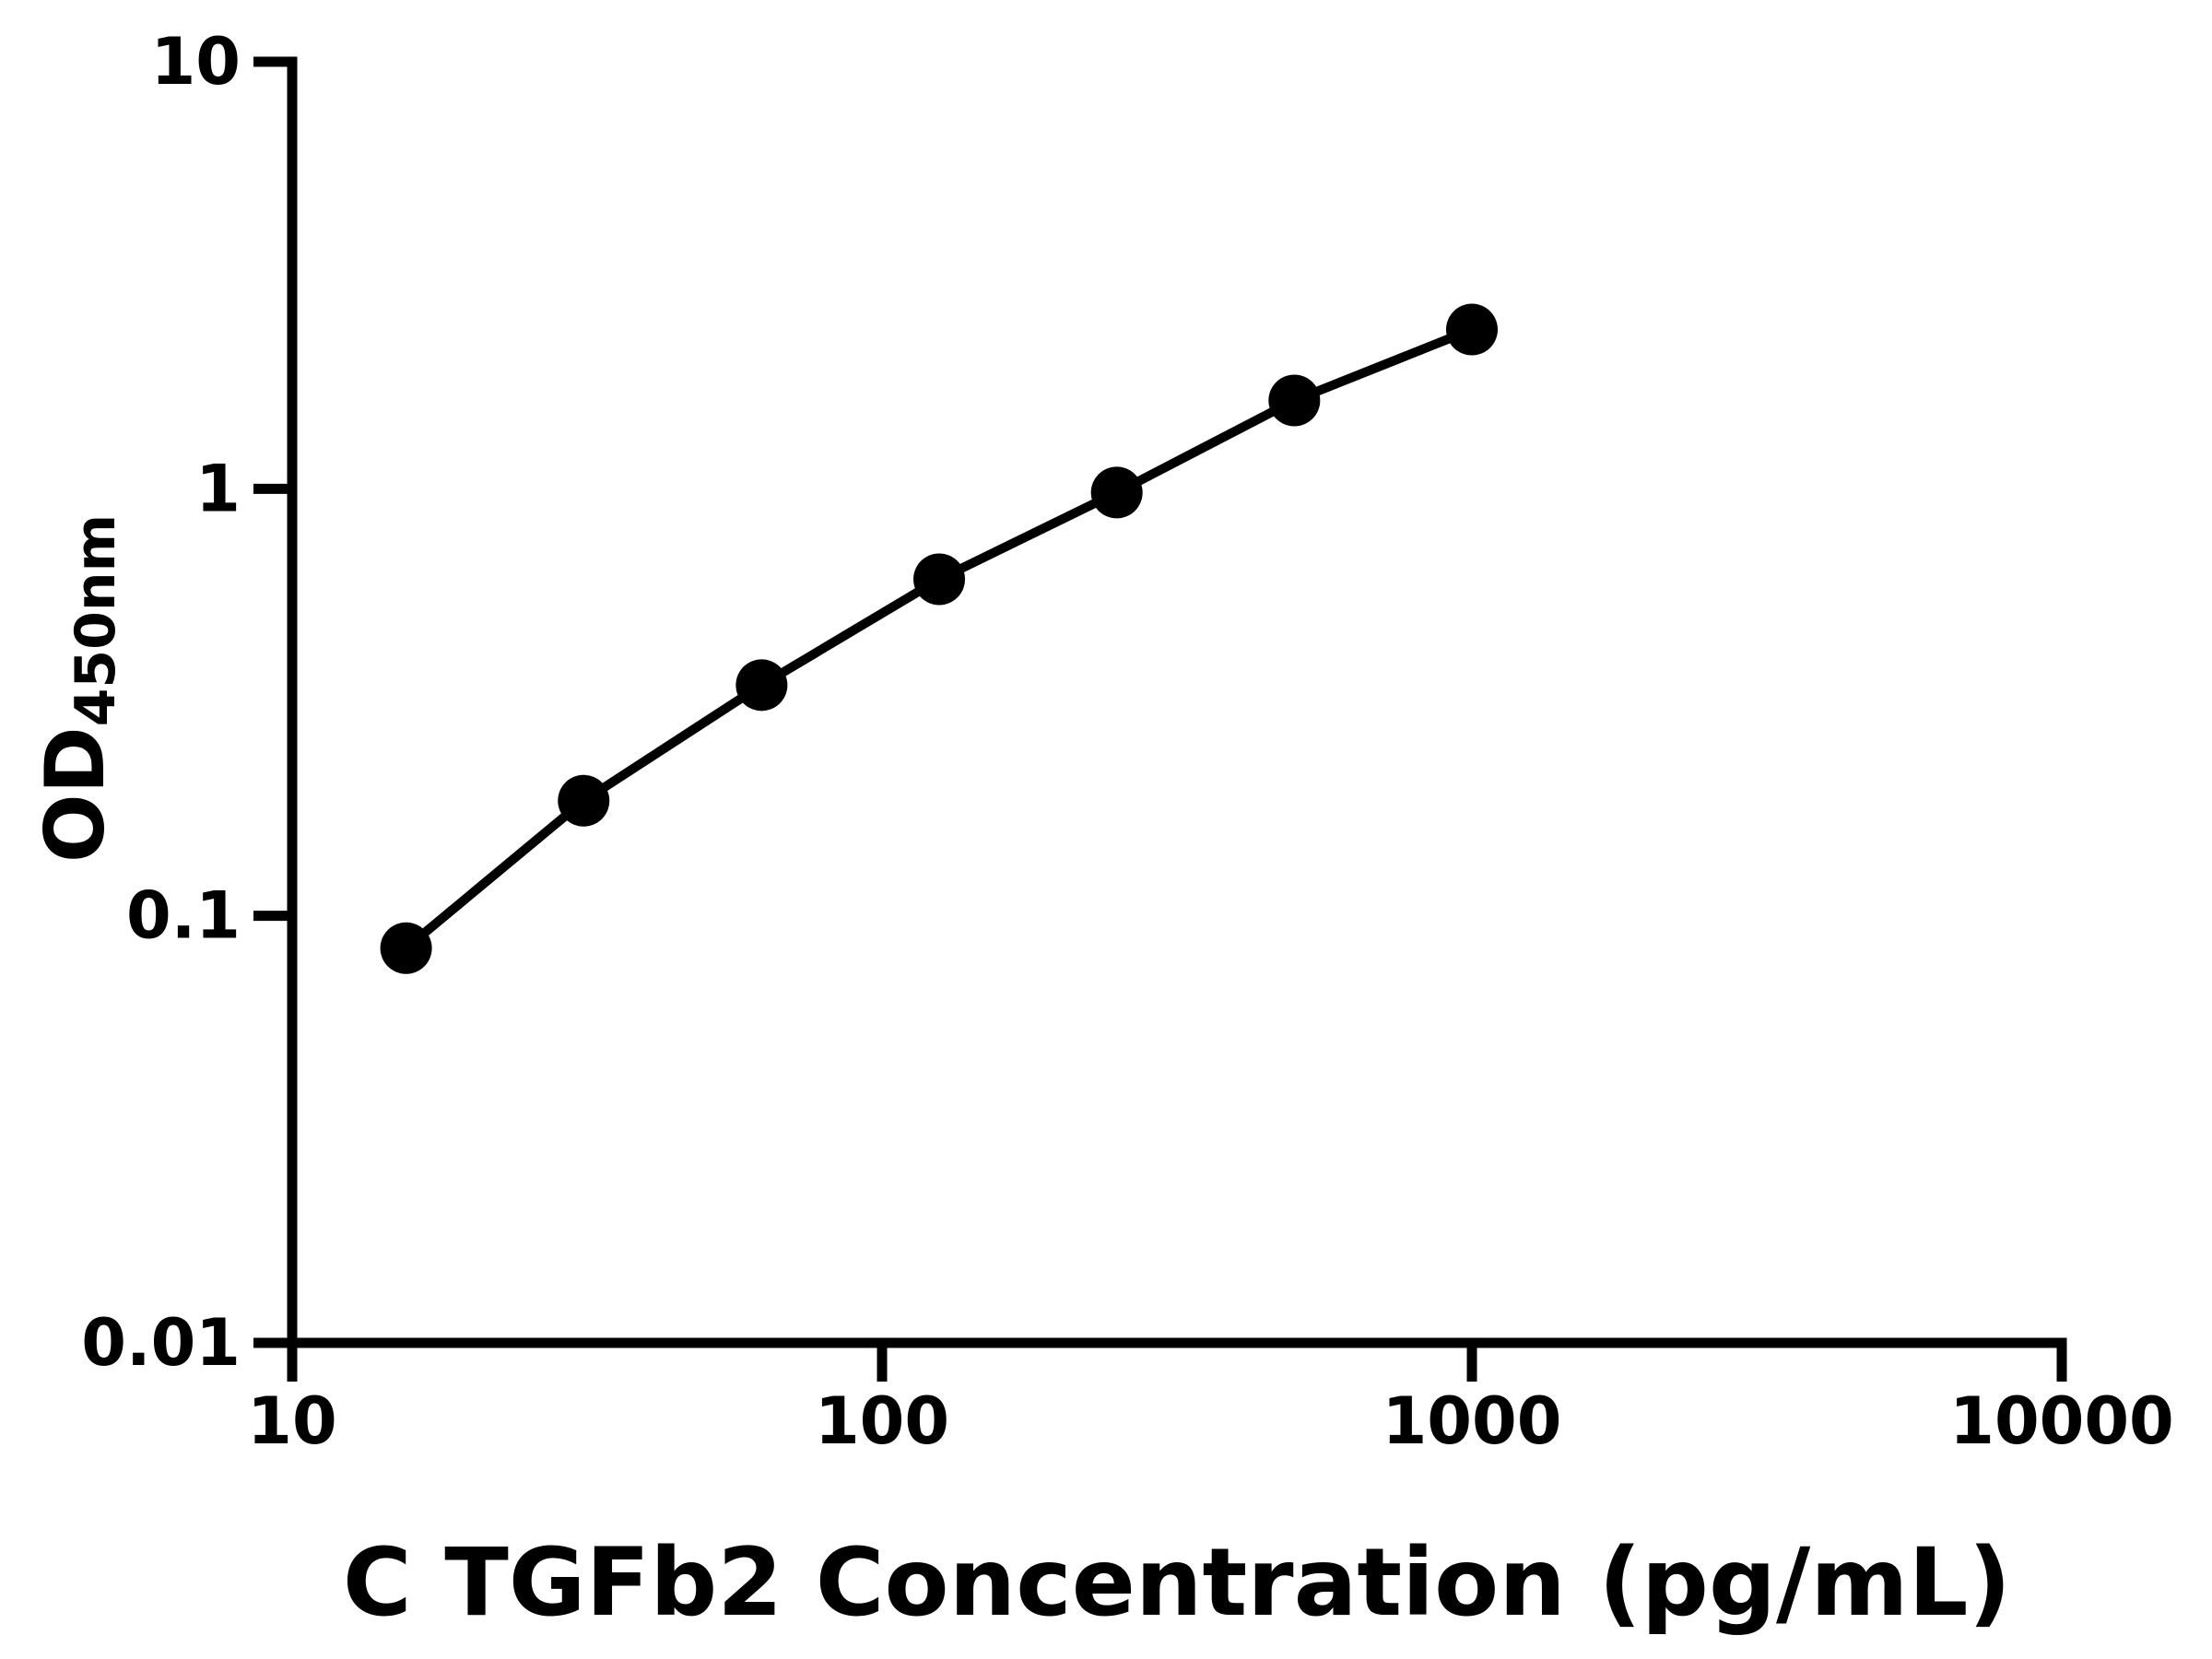 The height and width of the screenshot is (1659, 2212). Describe the element at coordinates (75, 794) in the screenshot. I see `y-axis-title-main: OD` at that location.